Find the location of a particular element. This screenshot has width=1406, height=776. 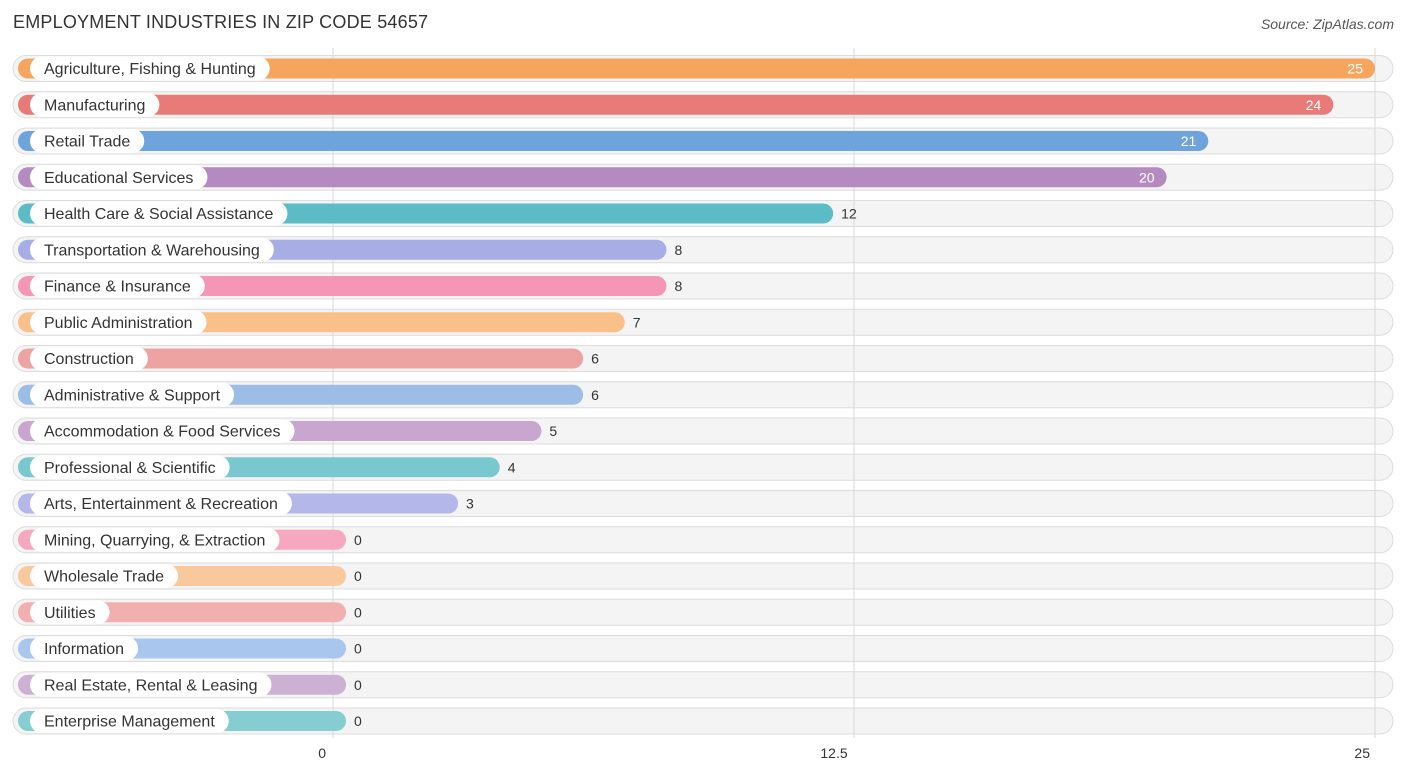

value-label: 5 is located at coordinates (553, 431).